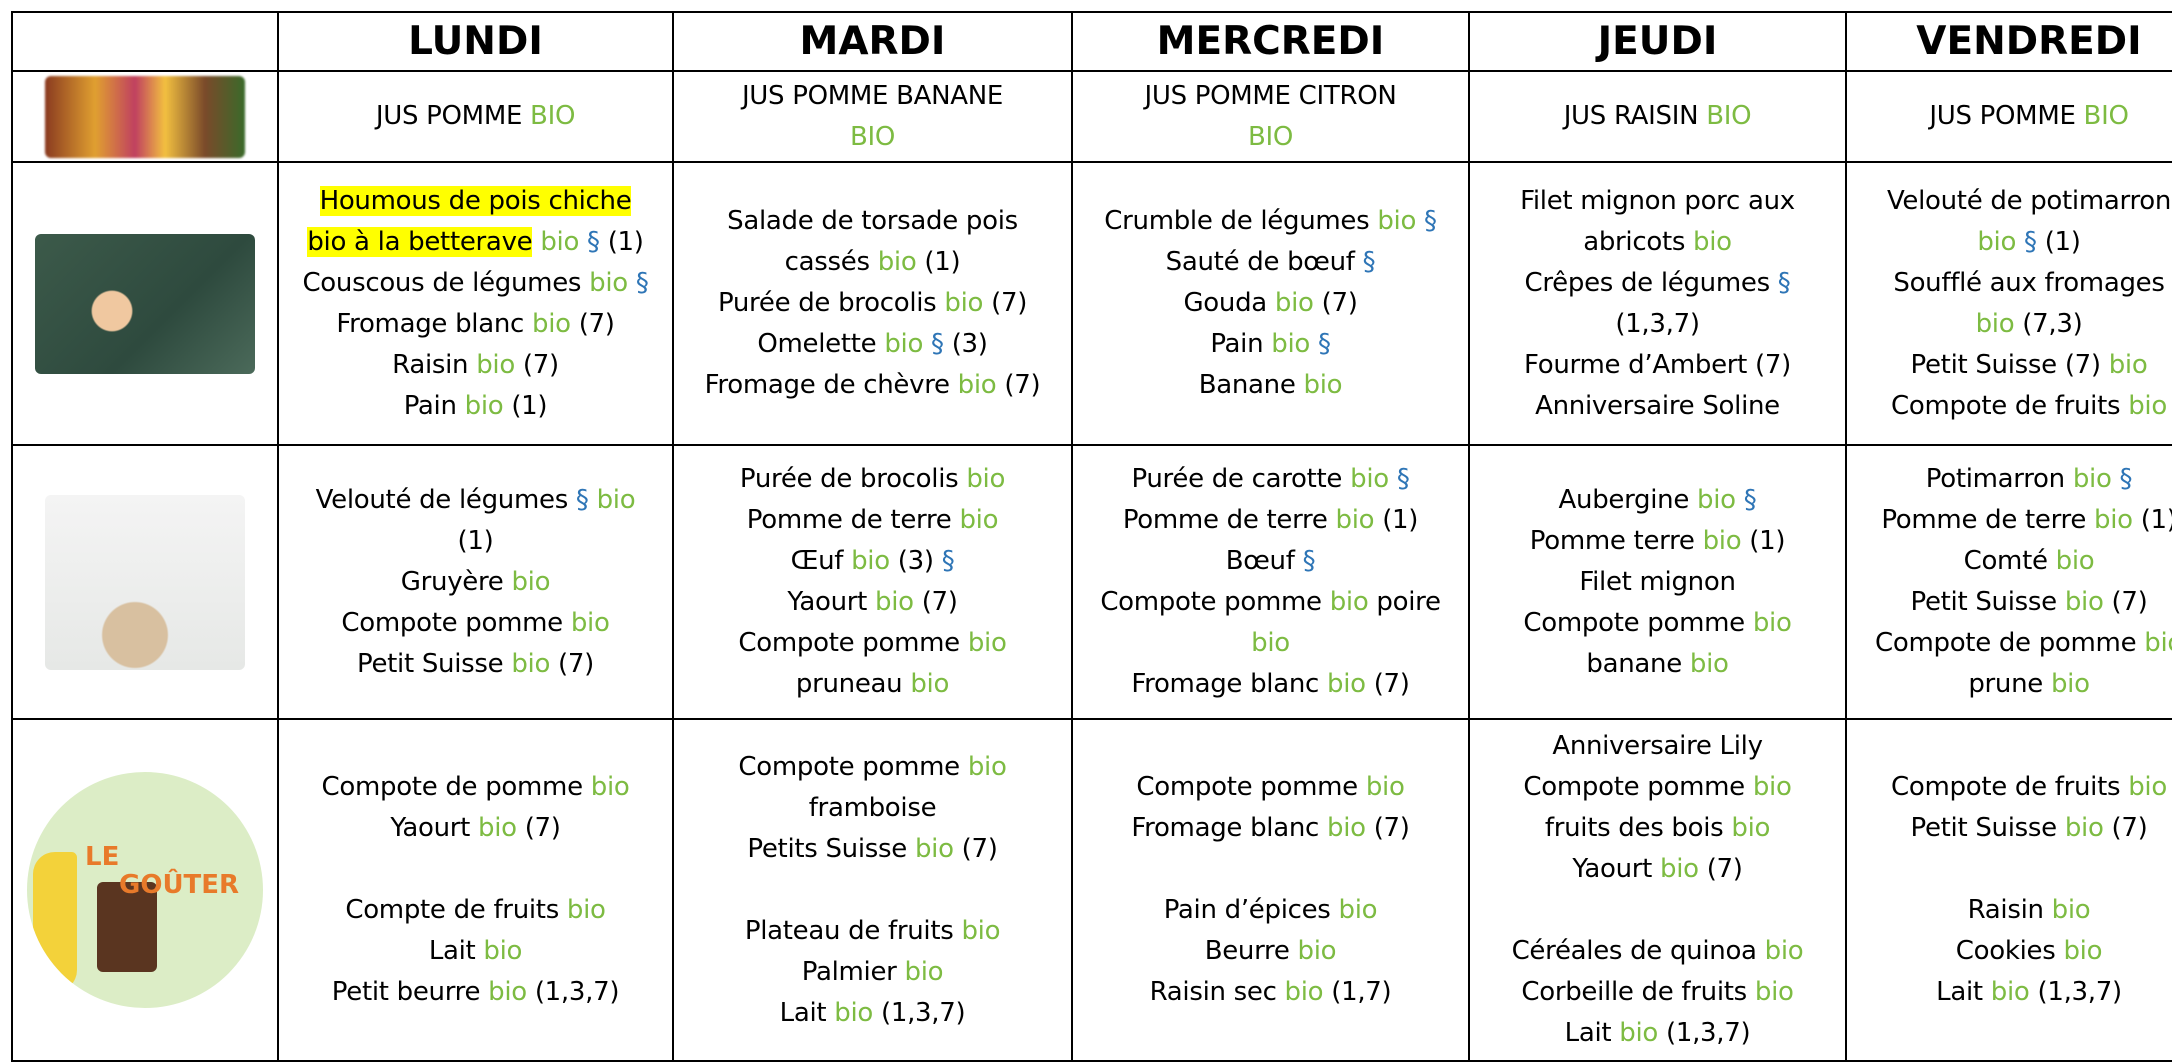 The image size is (2172, 1062). What do you see at coordinates (2010, 405) in the screenshot?
I see `text-segment: Compote de fruits` at bounding box center [2010, 405].